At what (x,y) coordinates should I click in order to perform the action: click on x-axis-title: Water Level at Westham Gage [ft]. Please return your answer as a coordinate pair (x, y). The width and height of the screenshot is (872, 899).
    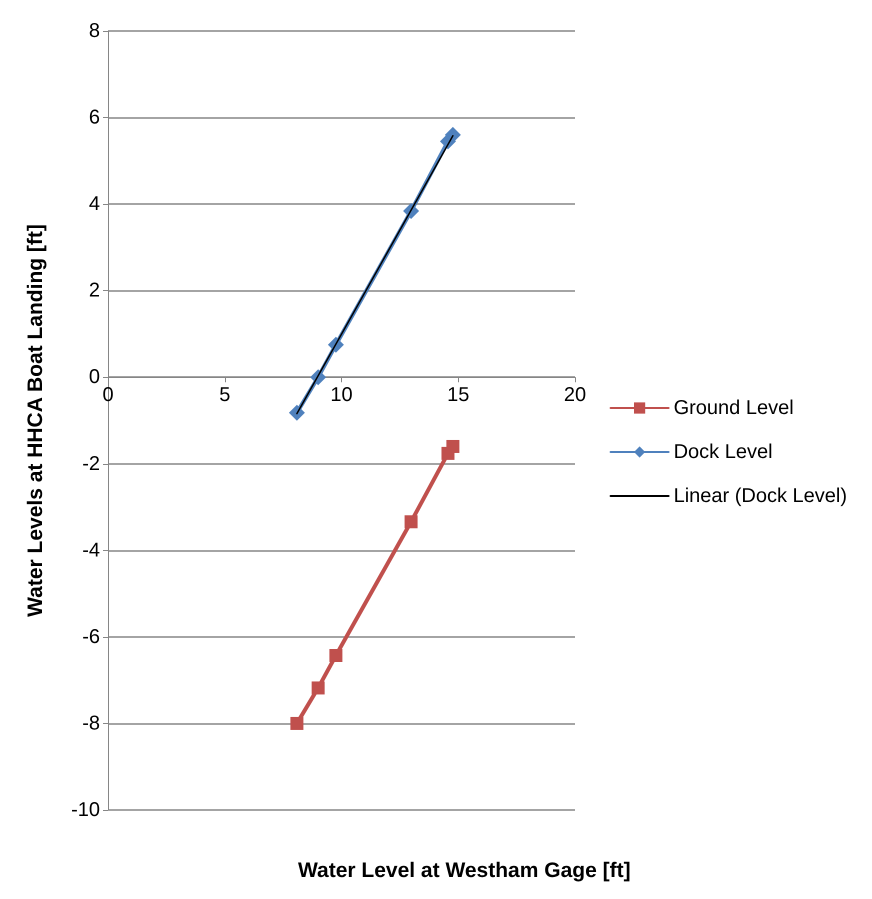
    Looking at the image, I should click on (464, 870).